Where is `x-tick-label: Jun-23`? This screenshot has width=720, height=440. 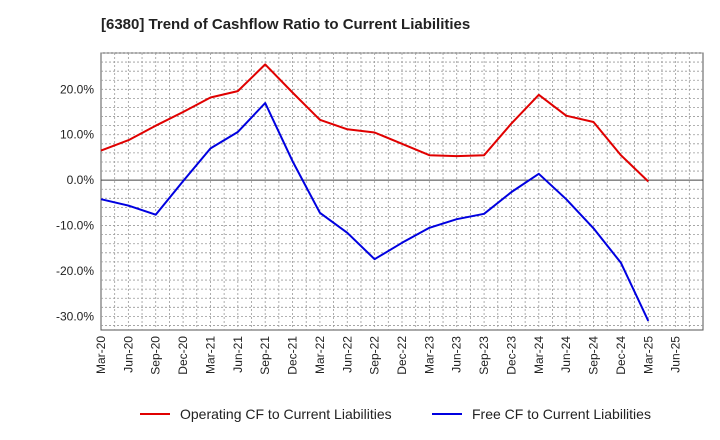 x-tick-label: Jun-23 is located at coordinates (457, 354).